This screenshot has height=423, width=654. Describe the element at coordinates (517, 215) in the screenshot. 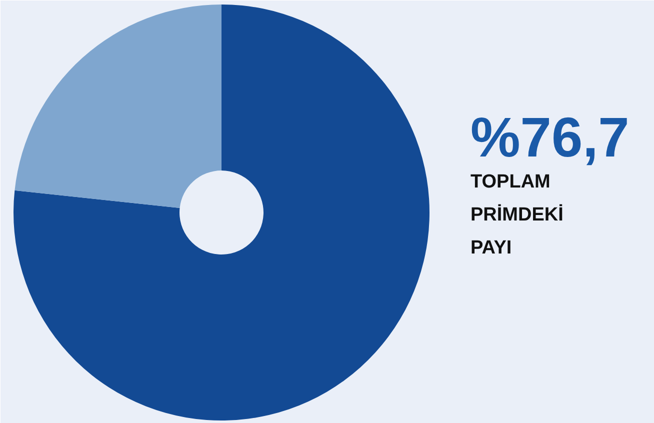

I see `text: TOPLAM PRİMDEKİ PAYI` at that location.